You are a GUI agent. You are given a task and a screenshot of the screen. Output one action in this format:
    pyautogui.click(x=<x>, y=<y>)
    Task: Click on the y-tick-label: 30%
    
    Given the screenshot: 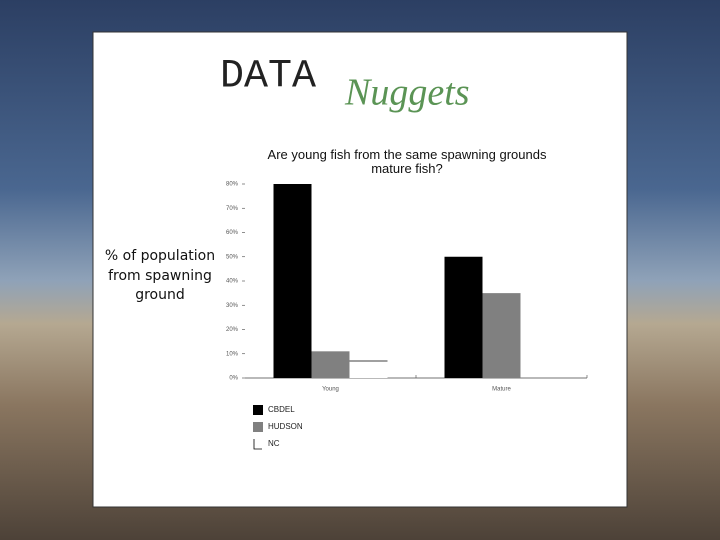 What is the action you would take?
    pyautogui.click(x=232, y=306)
    